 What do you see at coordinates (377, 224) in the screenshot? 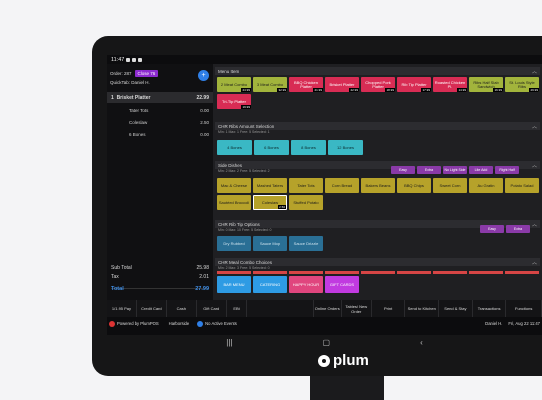
I see `section-header: CHR Rib Tip Options ︿` at bounding box center [377, 224].